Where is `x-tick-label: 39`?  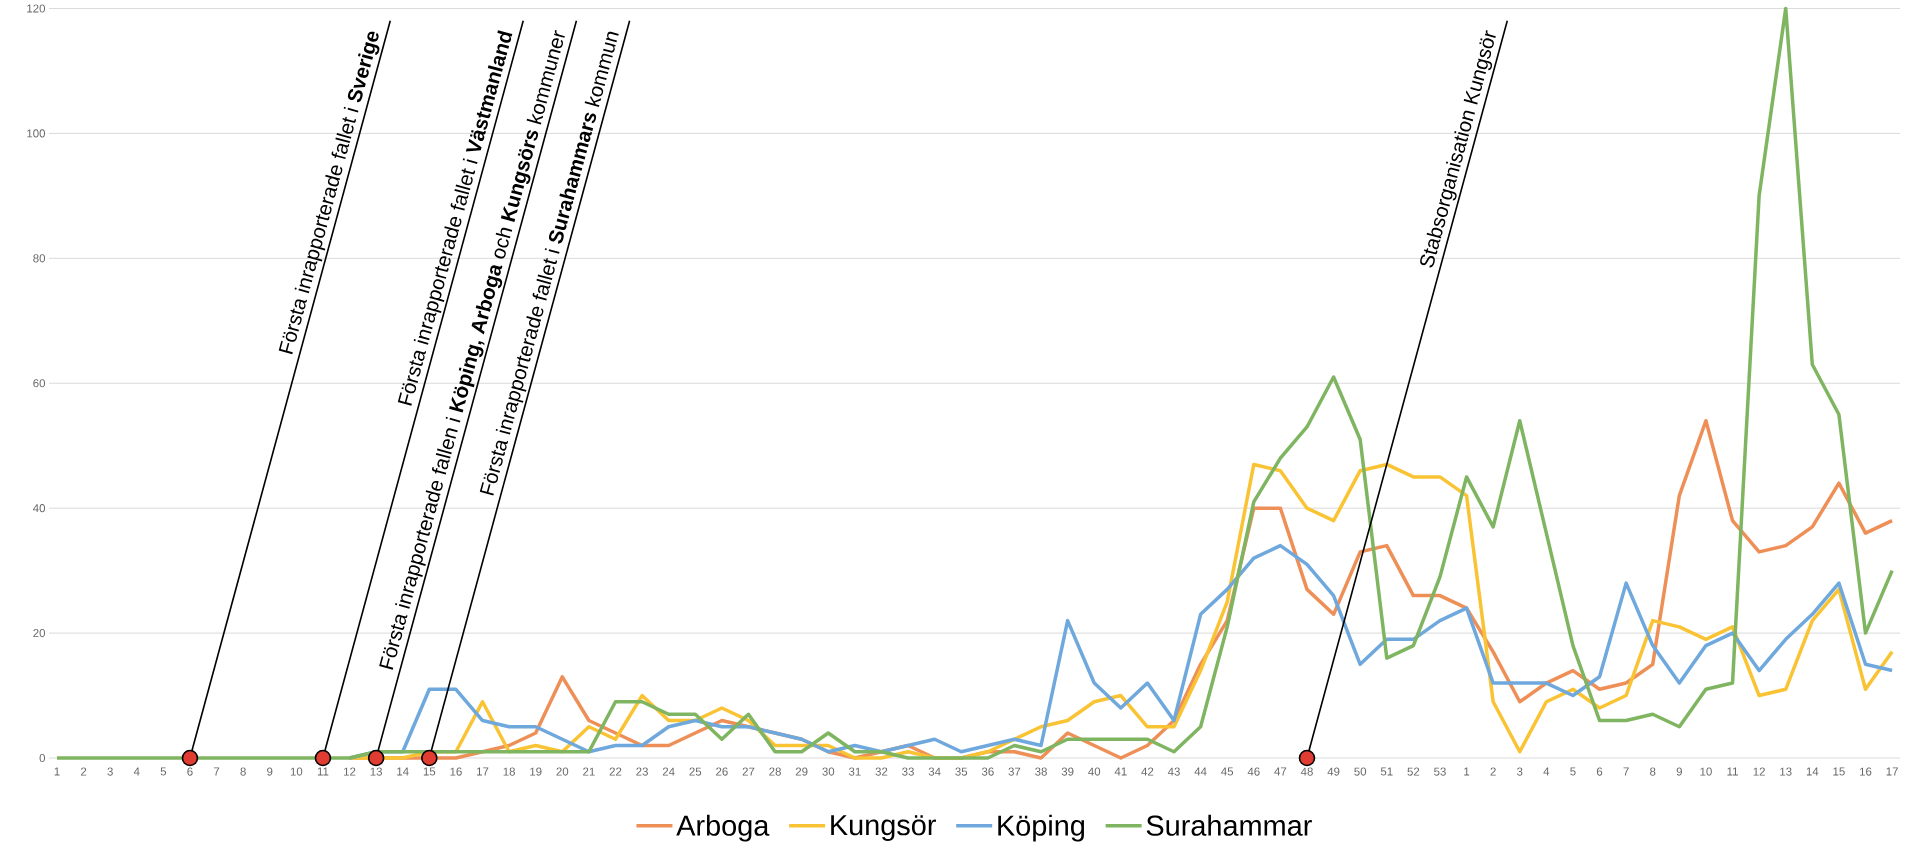
x-tick-label: 39 is located at coordinates (1067, 771).